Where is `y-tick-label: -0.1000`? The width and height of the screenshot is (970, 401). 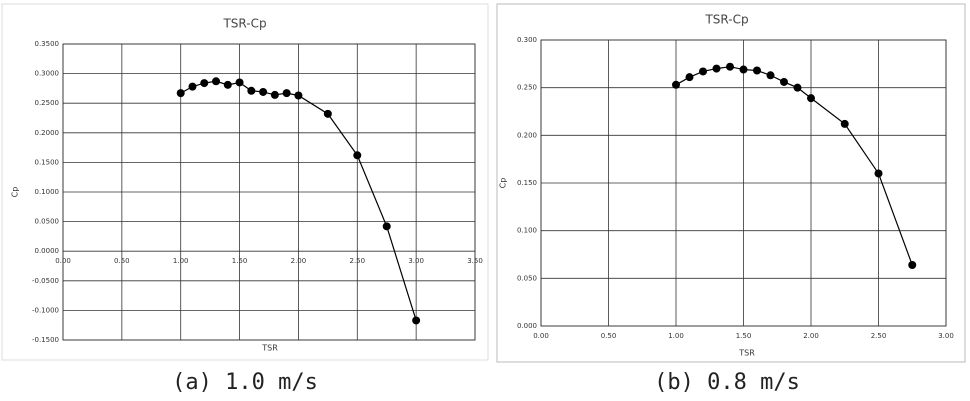 y-tick-label: -0.1000 is located at coordinates (45, 310).